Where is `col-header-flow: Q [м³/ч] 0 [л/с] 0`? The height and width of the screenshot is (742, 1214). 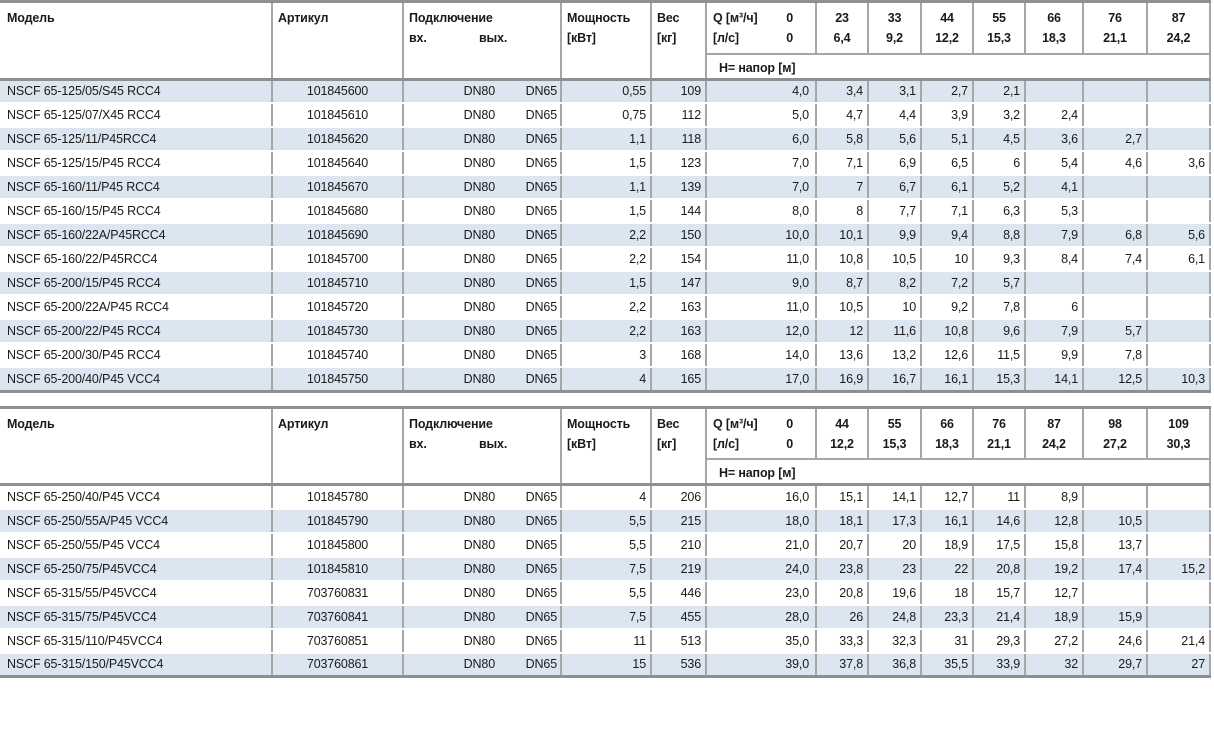 col-header-flow: Q [м³/ч] 0 [л/с] 0 is located at coordinates (761, 433).